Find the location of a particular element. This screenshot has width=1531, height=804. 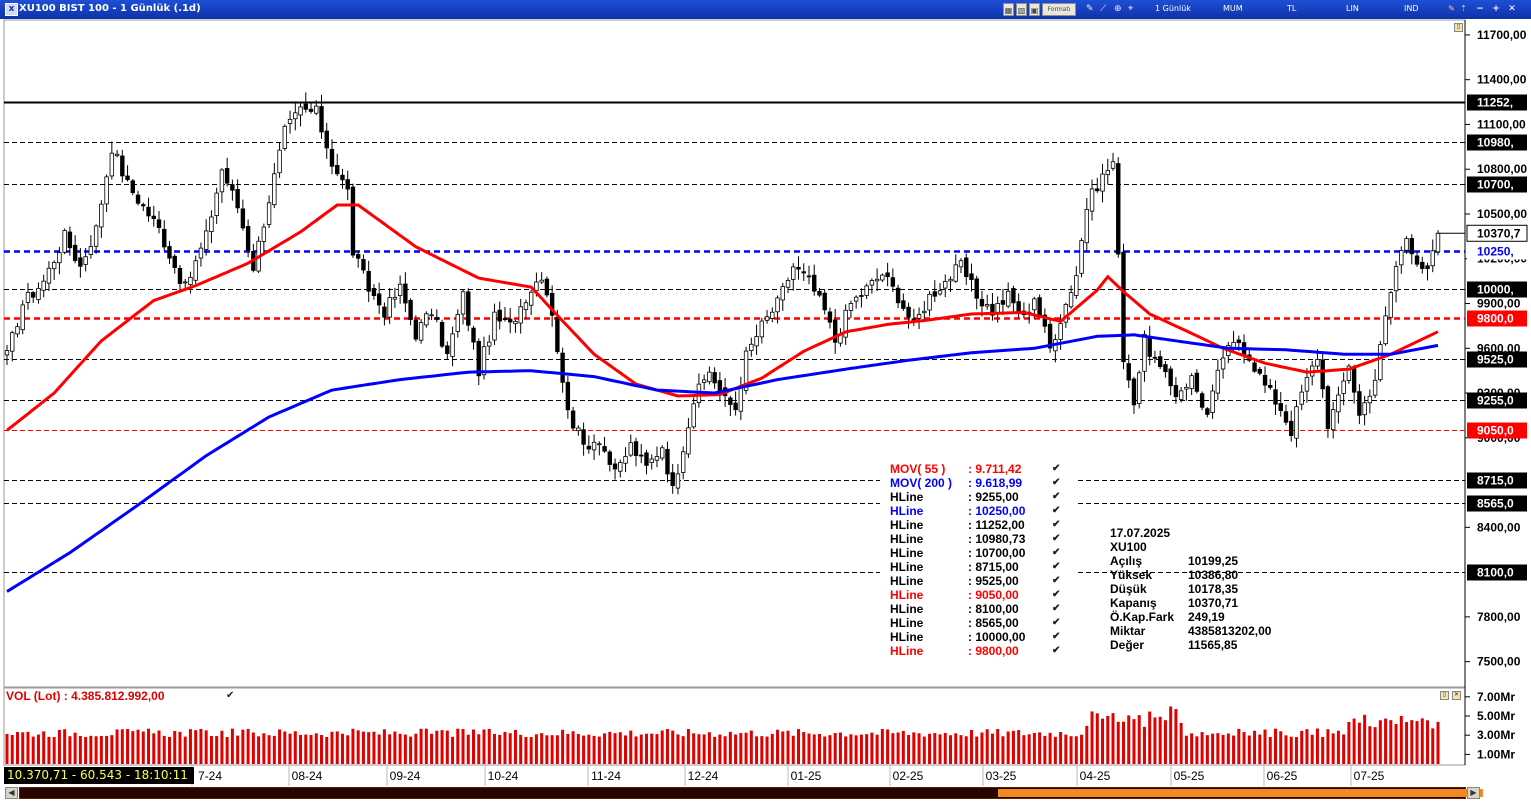

info-value: 10199,25 is located at coordinates (1213, 561).